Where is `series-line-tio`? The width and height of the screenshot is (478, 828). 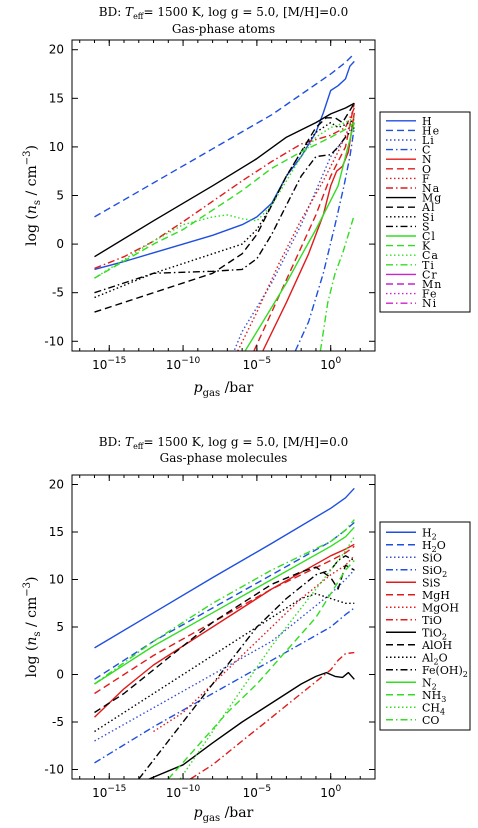
series-line-tio is located at coordinates (272, 715).